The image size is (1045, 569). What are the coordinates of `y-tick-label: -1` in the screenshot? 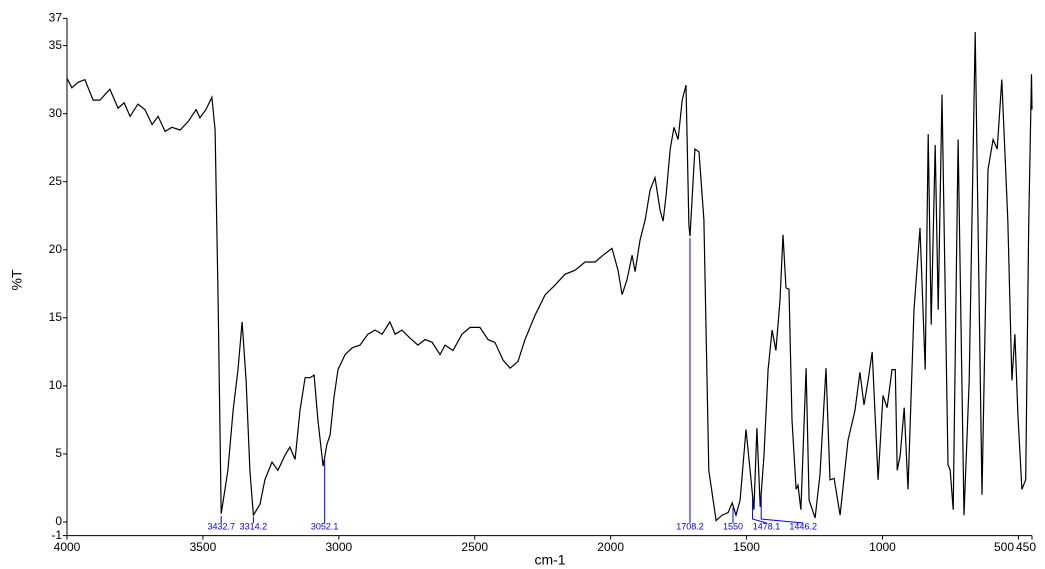 It's located at (56, 535).